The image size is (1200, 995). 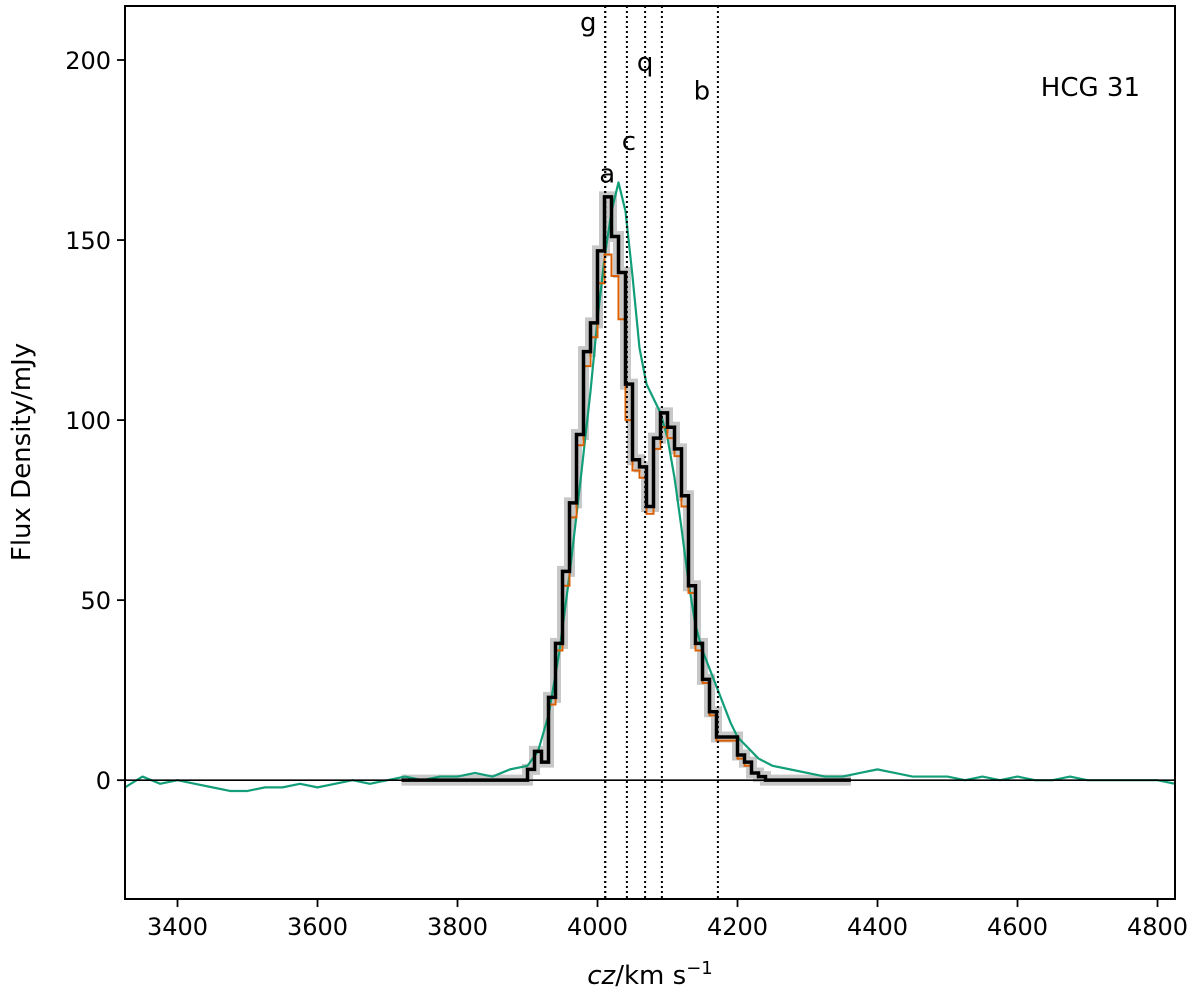 I want to click on y-tick-label: 100, so click(x=88, y=421).